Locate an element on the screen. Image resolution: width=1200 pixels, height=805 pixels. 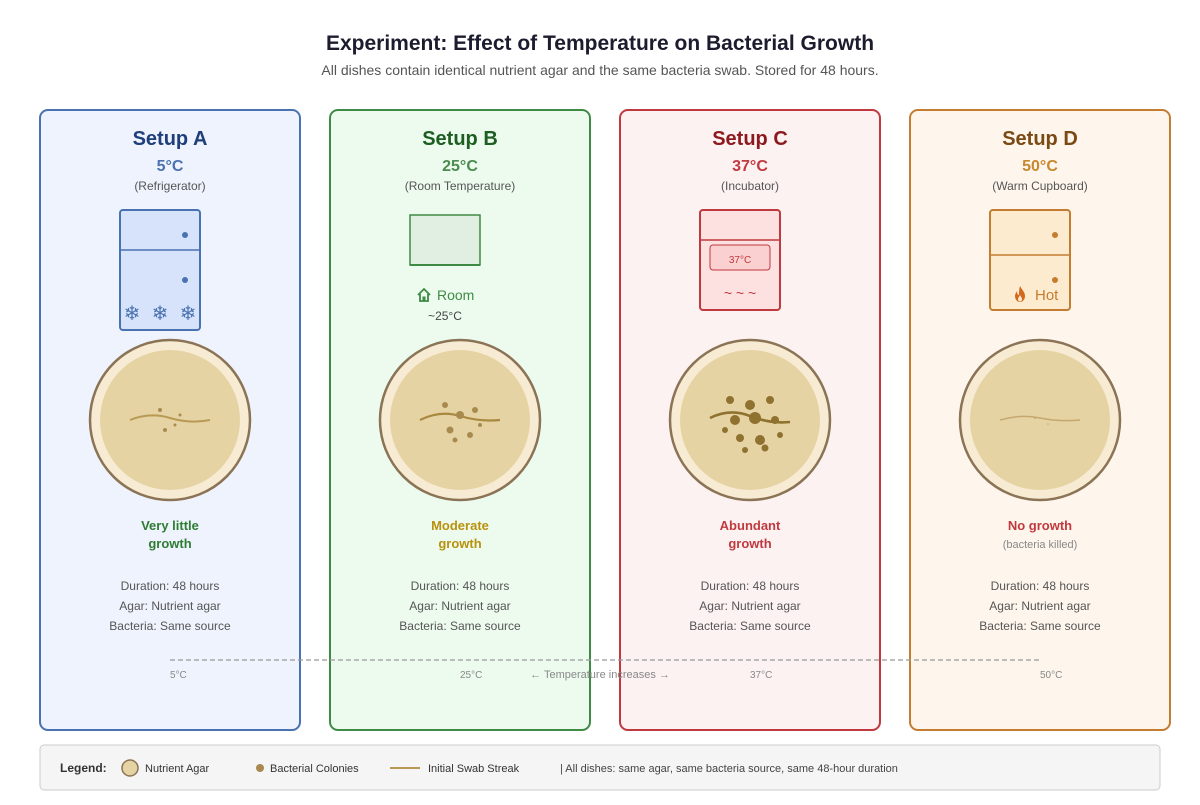
setup-b-duration: Duration: 48 hours is located at coordinates (460, 586).